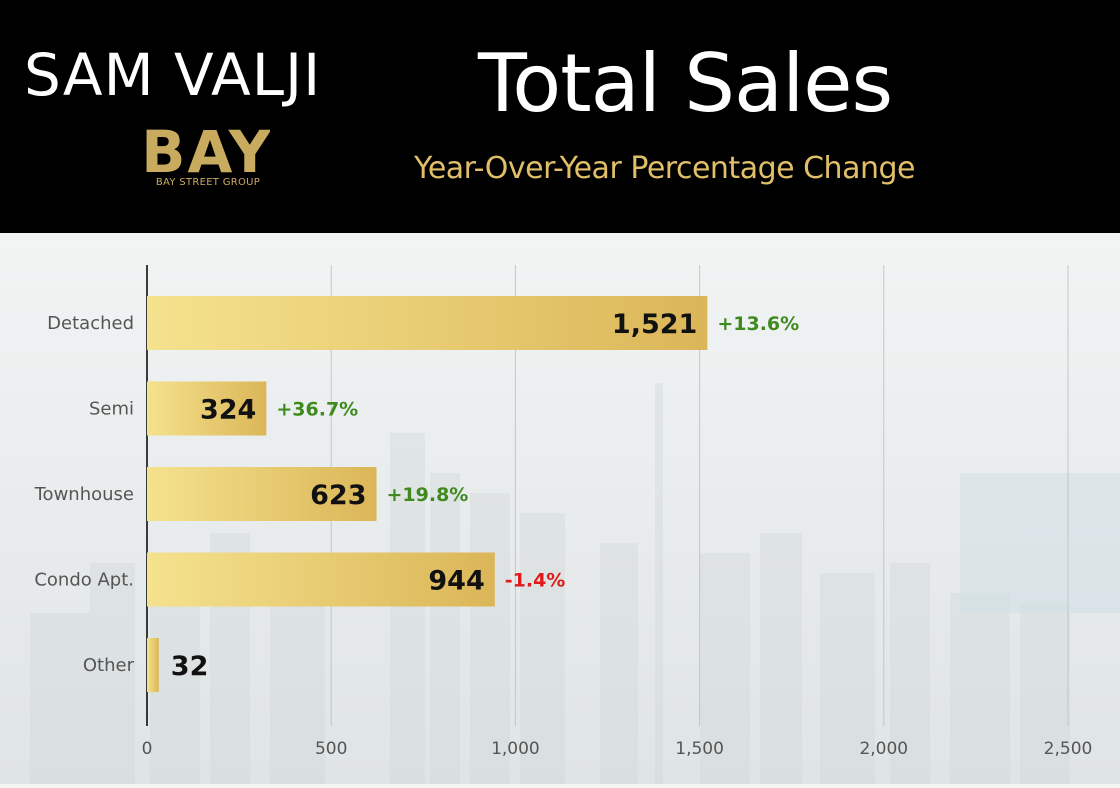 This screenshot has width=1120, height=788. I want to click on x-tick-label: 1,500, so click(699, 749).